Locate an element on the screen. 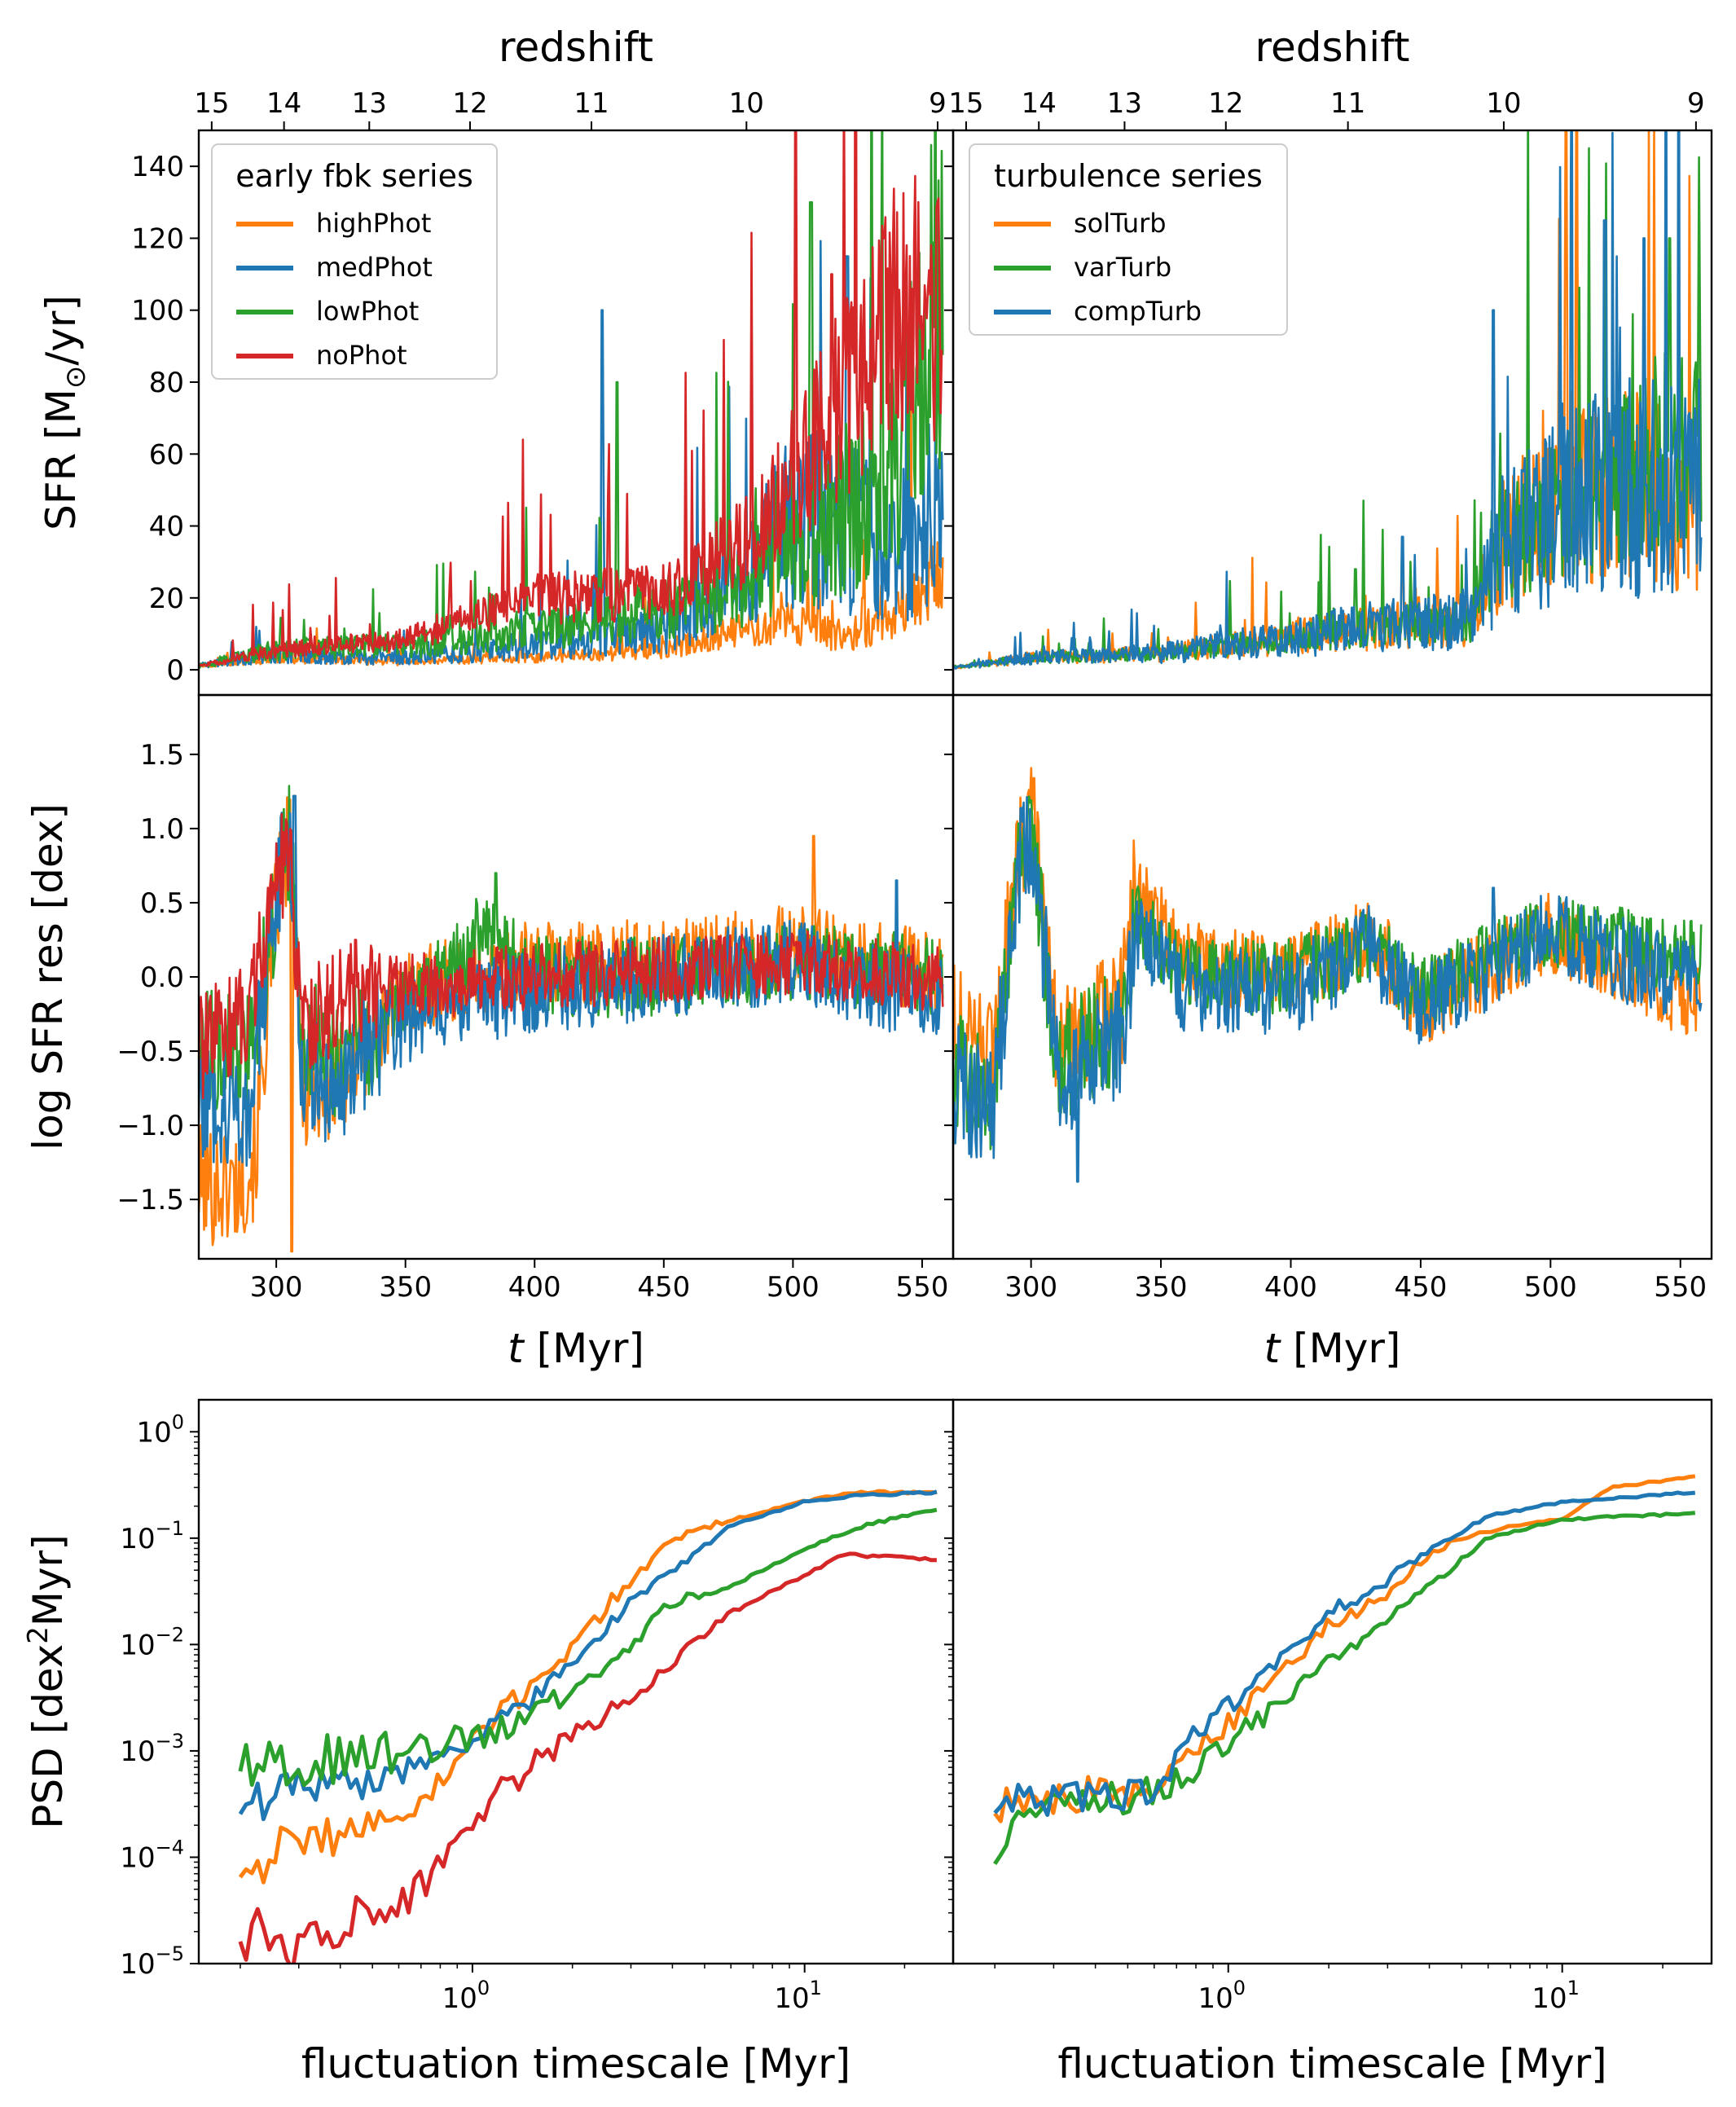 The height and width of the screenshot is (2107, 1736). sfr-label-sub: ⊙ is located at coordinates (75, 378).